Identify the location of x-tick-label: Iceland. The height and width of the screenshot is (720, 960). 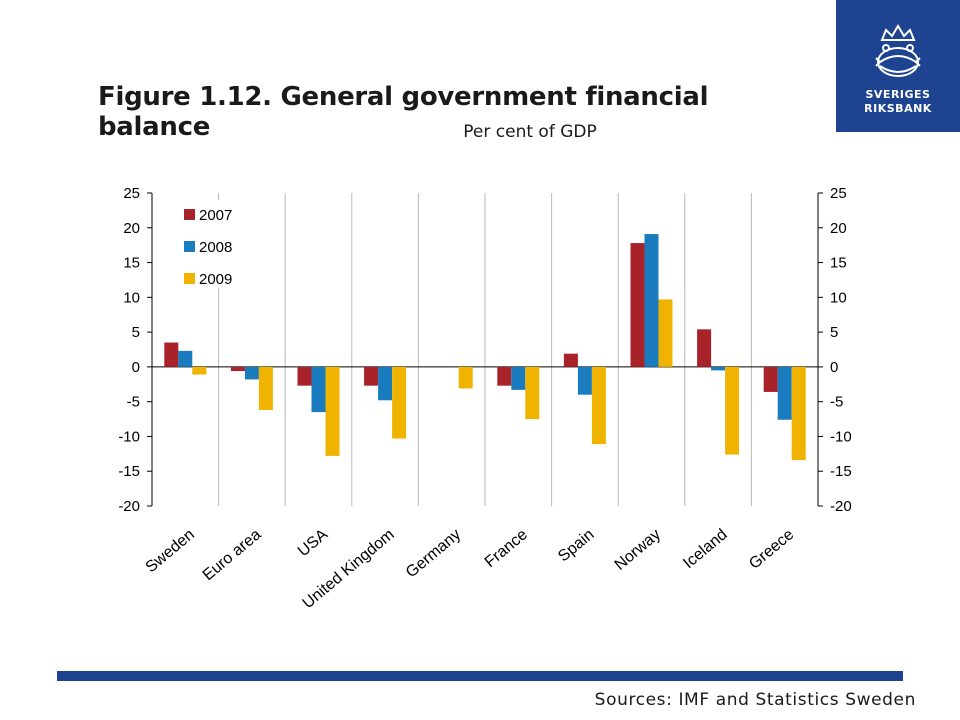
(705, 549).